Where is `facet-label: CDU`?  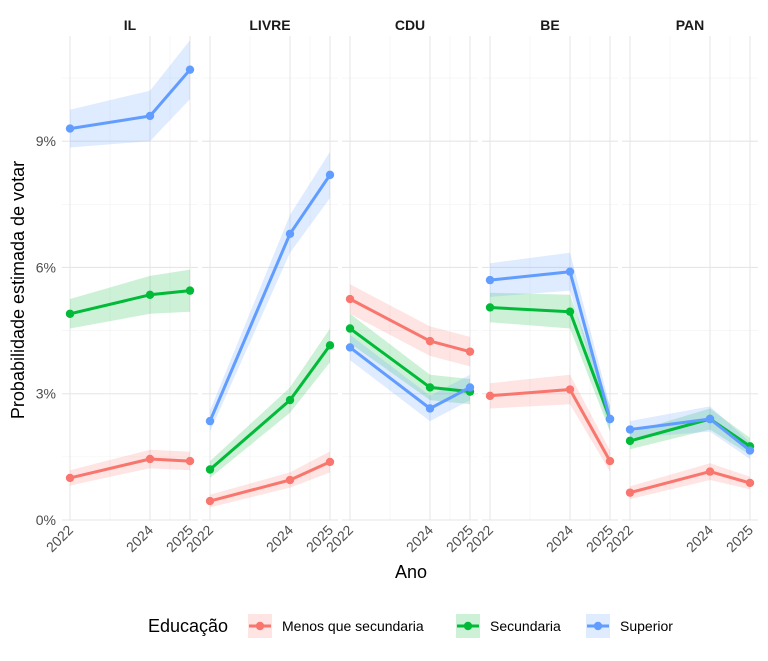
facet-label: CDU is located at coordinates (410, 25).